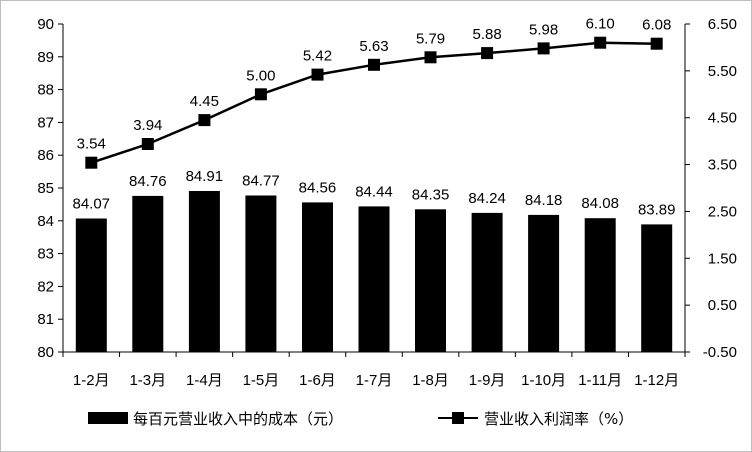 The image size is (752, 452). I want to click on x-tick-label: 1-7月, so click(374, 380).